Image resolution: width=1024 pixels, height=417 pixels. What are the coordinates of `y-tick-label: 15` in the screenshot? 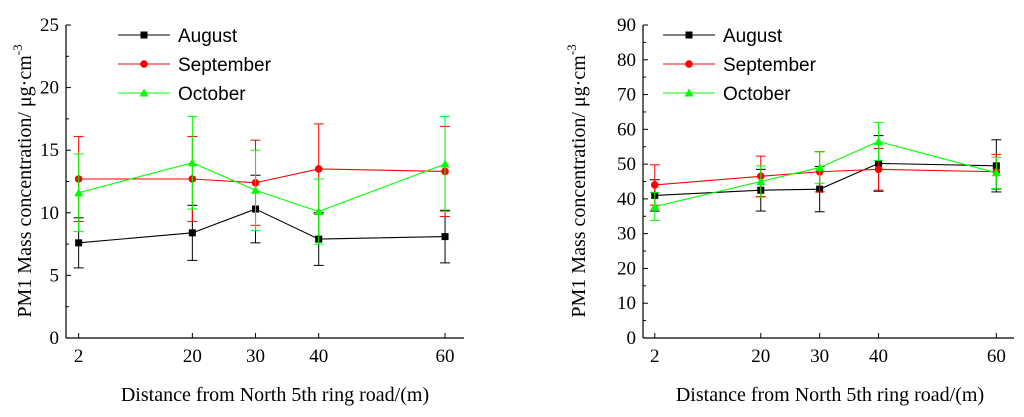 It's located at (49, 150).